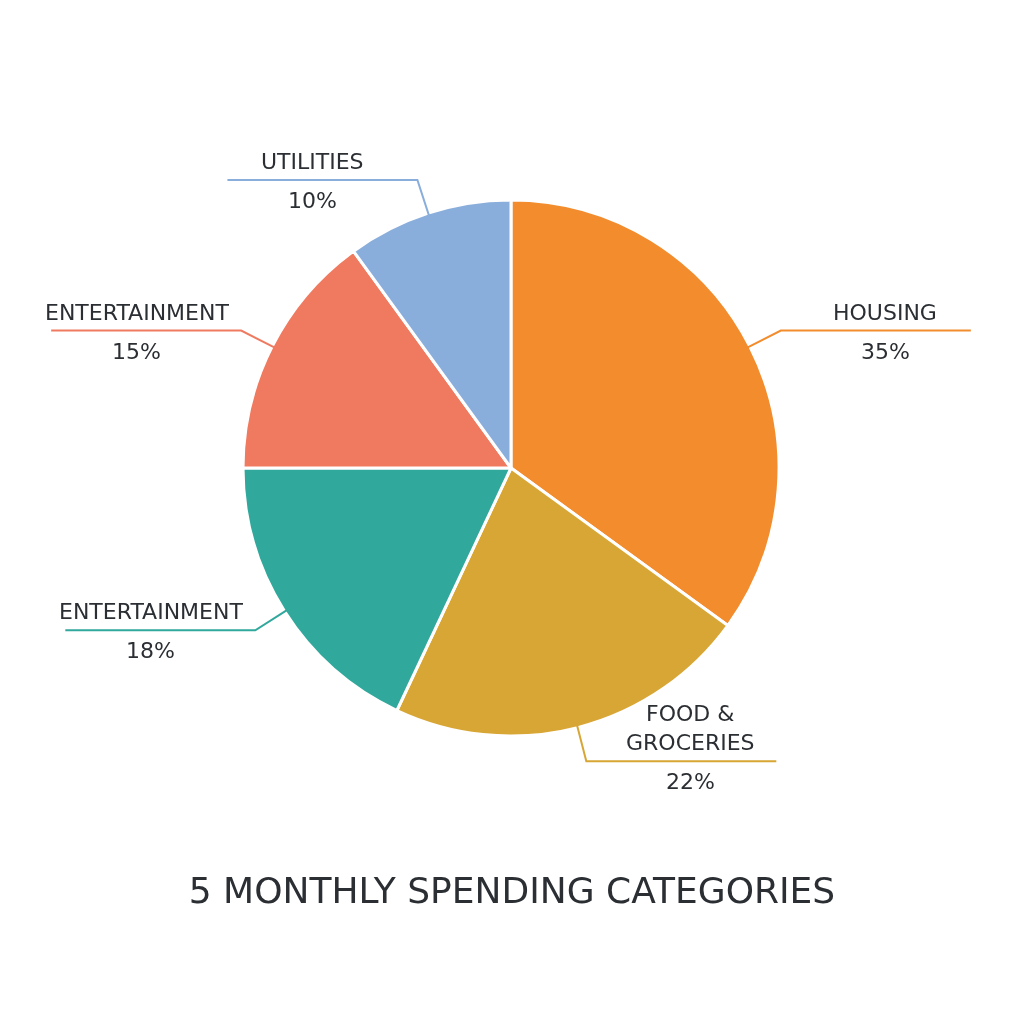  I want to click on data-label: 18%, so click(150, 650).